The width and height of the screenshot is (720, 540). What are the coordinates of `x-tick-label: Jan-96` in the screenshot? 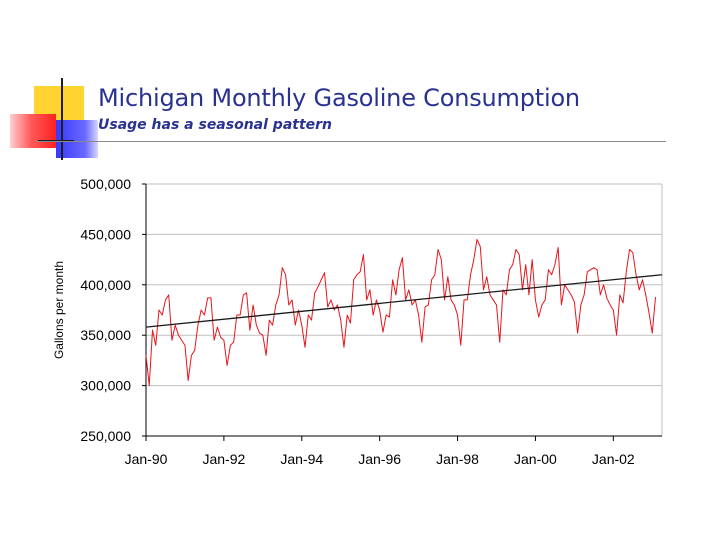 It's located at (379, 459).